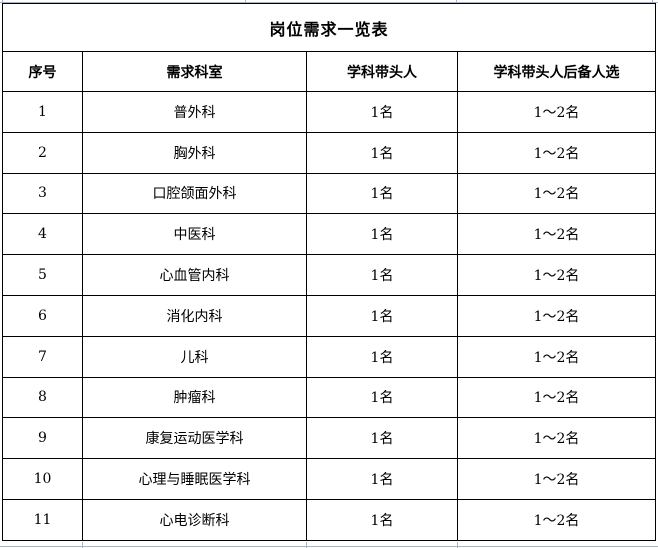 The image size is (658, 548). Describe the element at coordinates (194, 275) in the screenshot. I see `table-cell: 心血管内科` at that location.